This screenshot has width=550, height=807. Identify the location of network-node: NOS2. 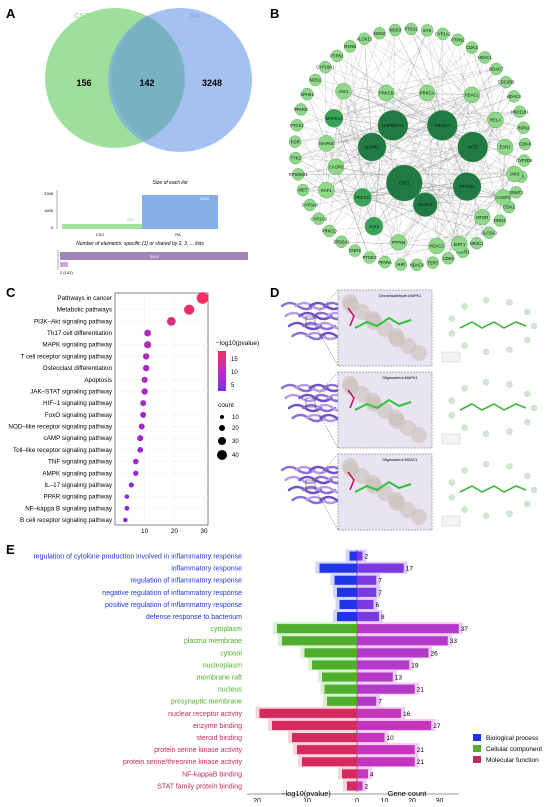
(379, 33).